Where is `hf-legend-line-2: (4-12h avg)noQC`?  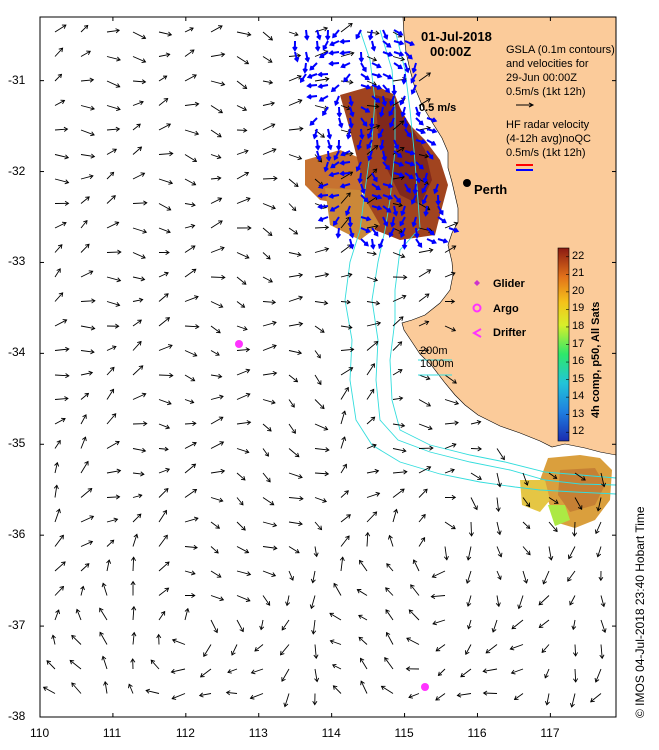
hf-legend-line-2: (4-12h avg)noQC is located at coordinates (548, 139).